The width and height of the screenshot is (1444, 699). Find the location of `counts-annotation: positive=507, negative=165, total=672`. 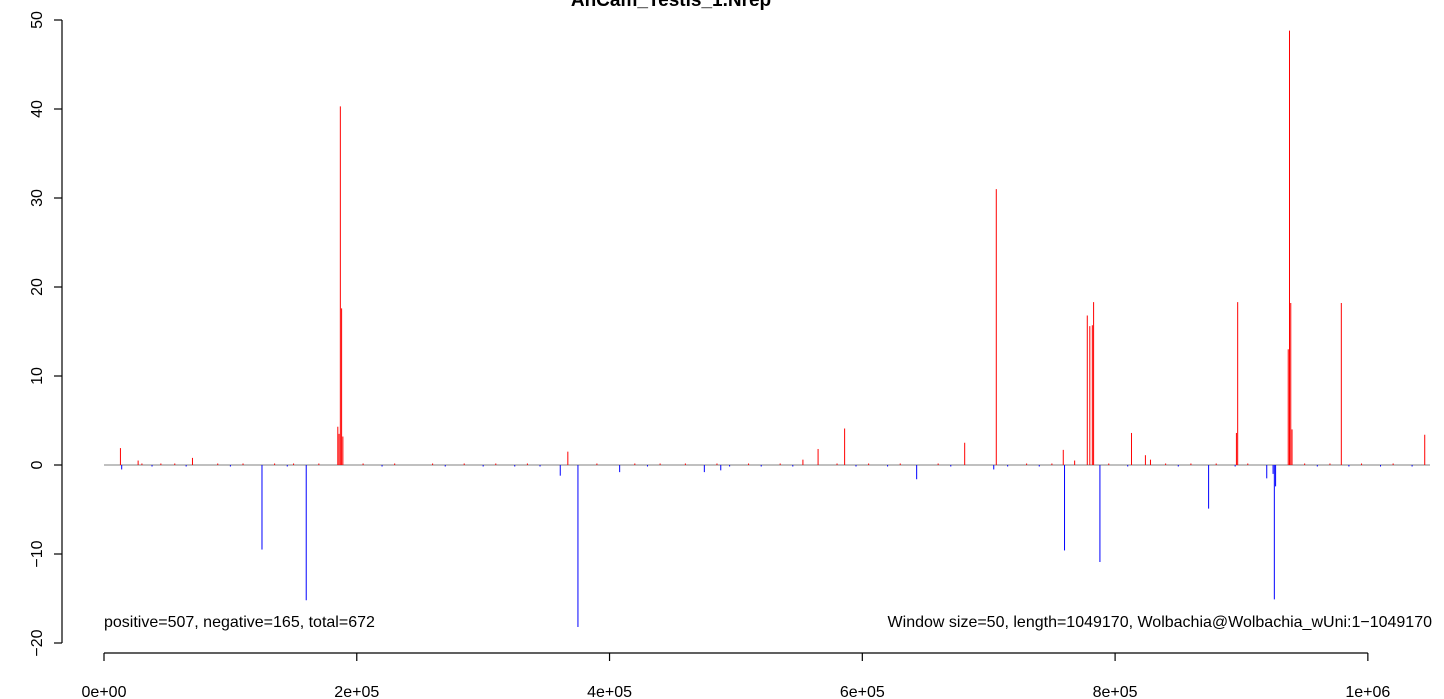

counts-annotation: positive=507, negative=165, total=672 is located at coordinates (239, 622).